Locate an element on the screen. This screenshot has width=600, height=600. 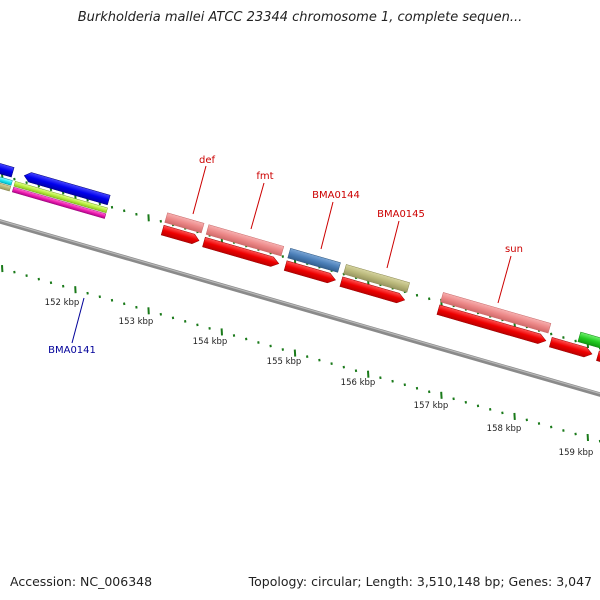
gene-fmt-feature is located at coordinates (245, 240).